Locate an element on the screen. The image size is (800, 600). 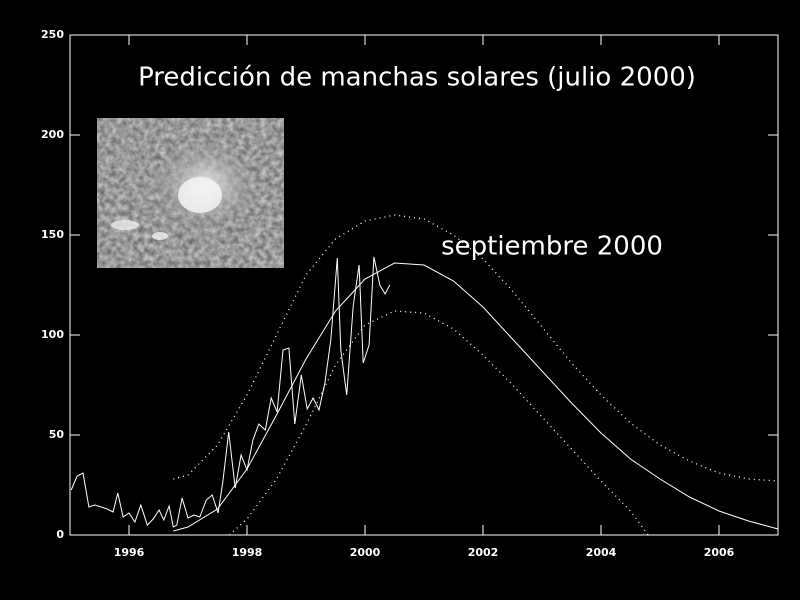
x-tick-label: 2004 is located at coordinates (601, 552).